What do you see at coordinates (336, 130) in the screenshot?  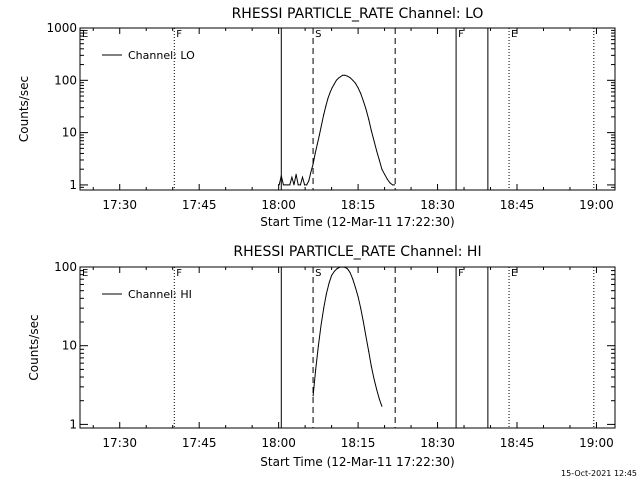 I see `series-line` at bounding box center [336, 130].